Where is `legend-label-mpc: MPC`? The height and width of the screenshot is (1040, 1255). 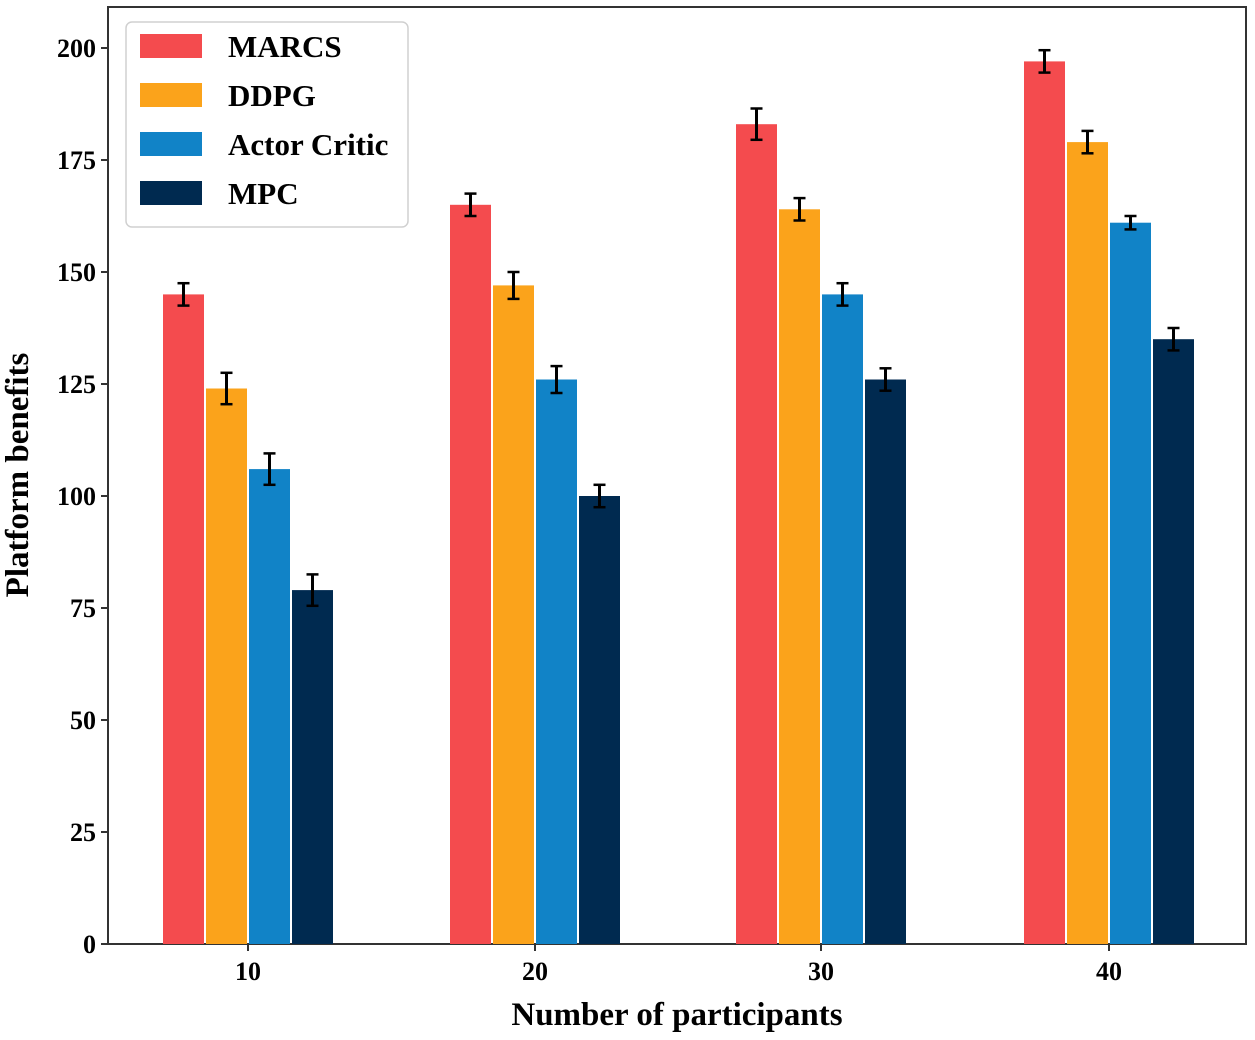
legend-label-mpc: MPC is located at coordinates (263, 193).